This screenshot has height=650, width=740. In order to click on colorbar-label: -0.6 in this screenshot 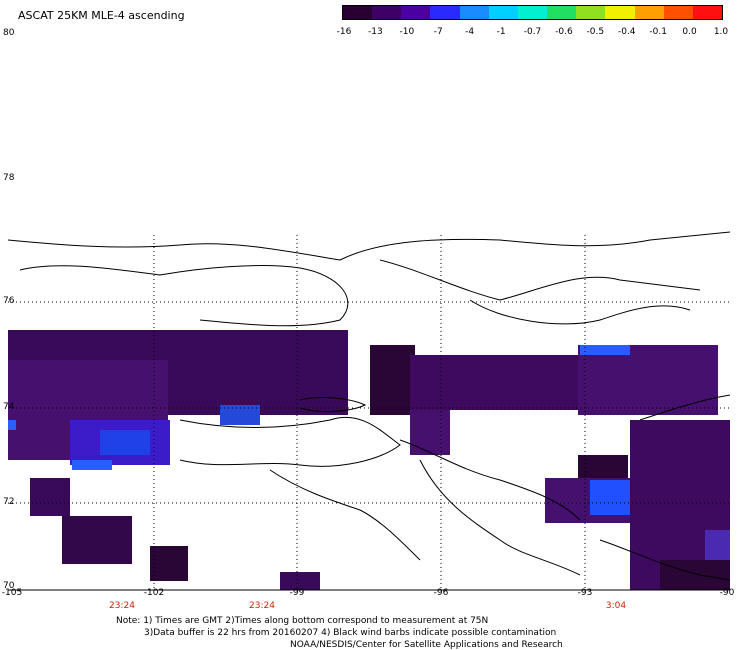, I will do `click(564, 32)`.